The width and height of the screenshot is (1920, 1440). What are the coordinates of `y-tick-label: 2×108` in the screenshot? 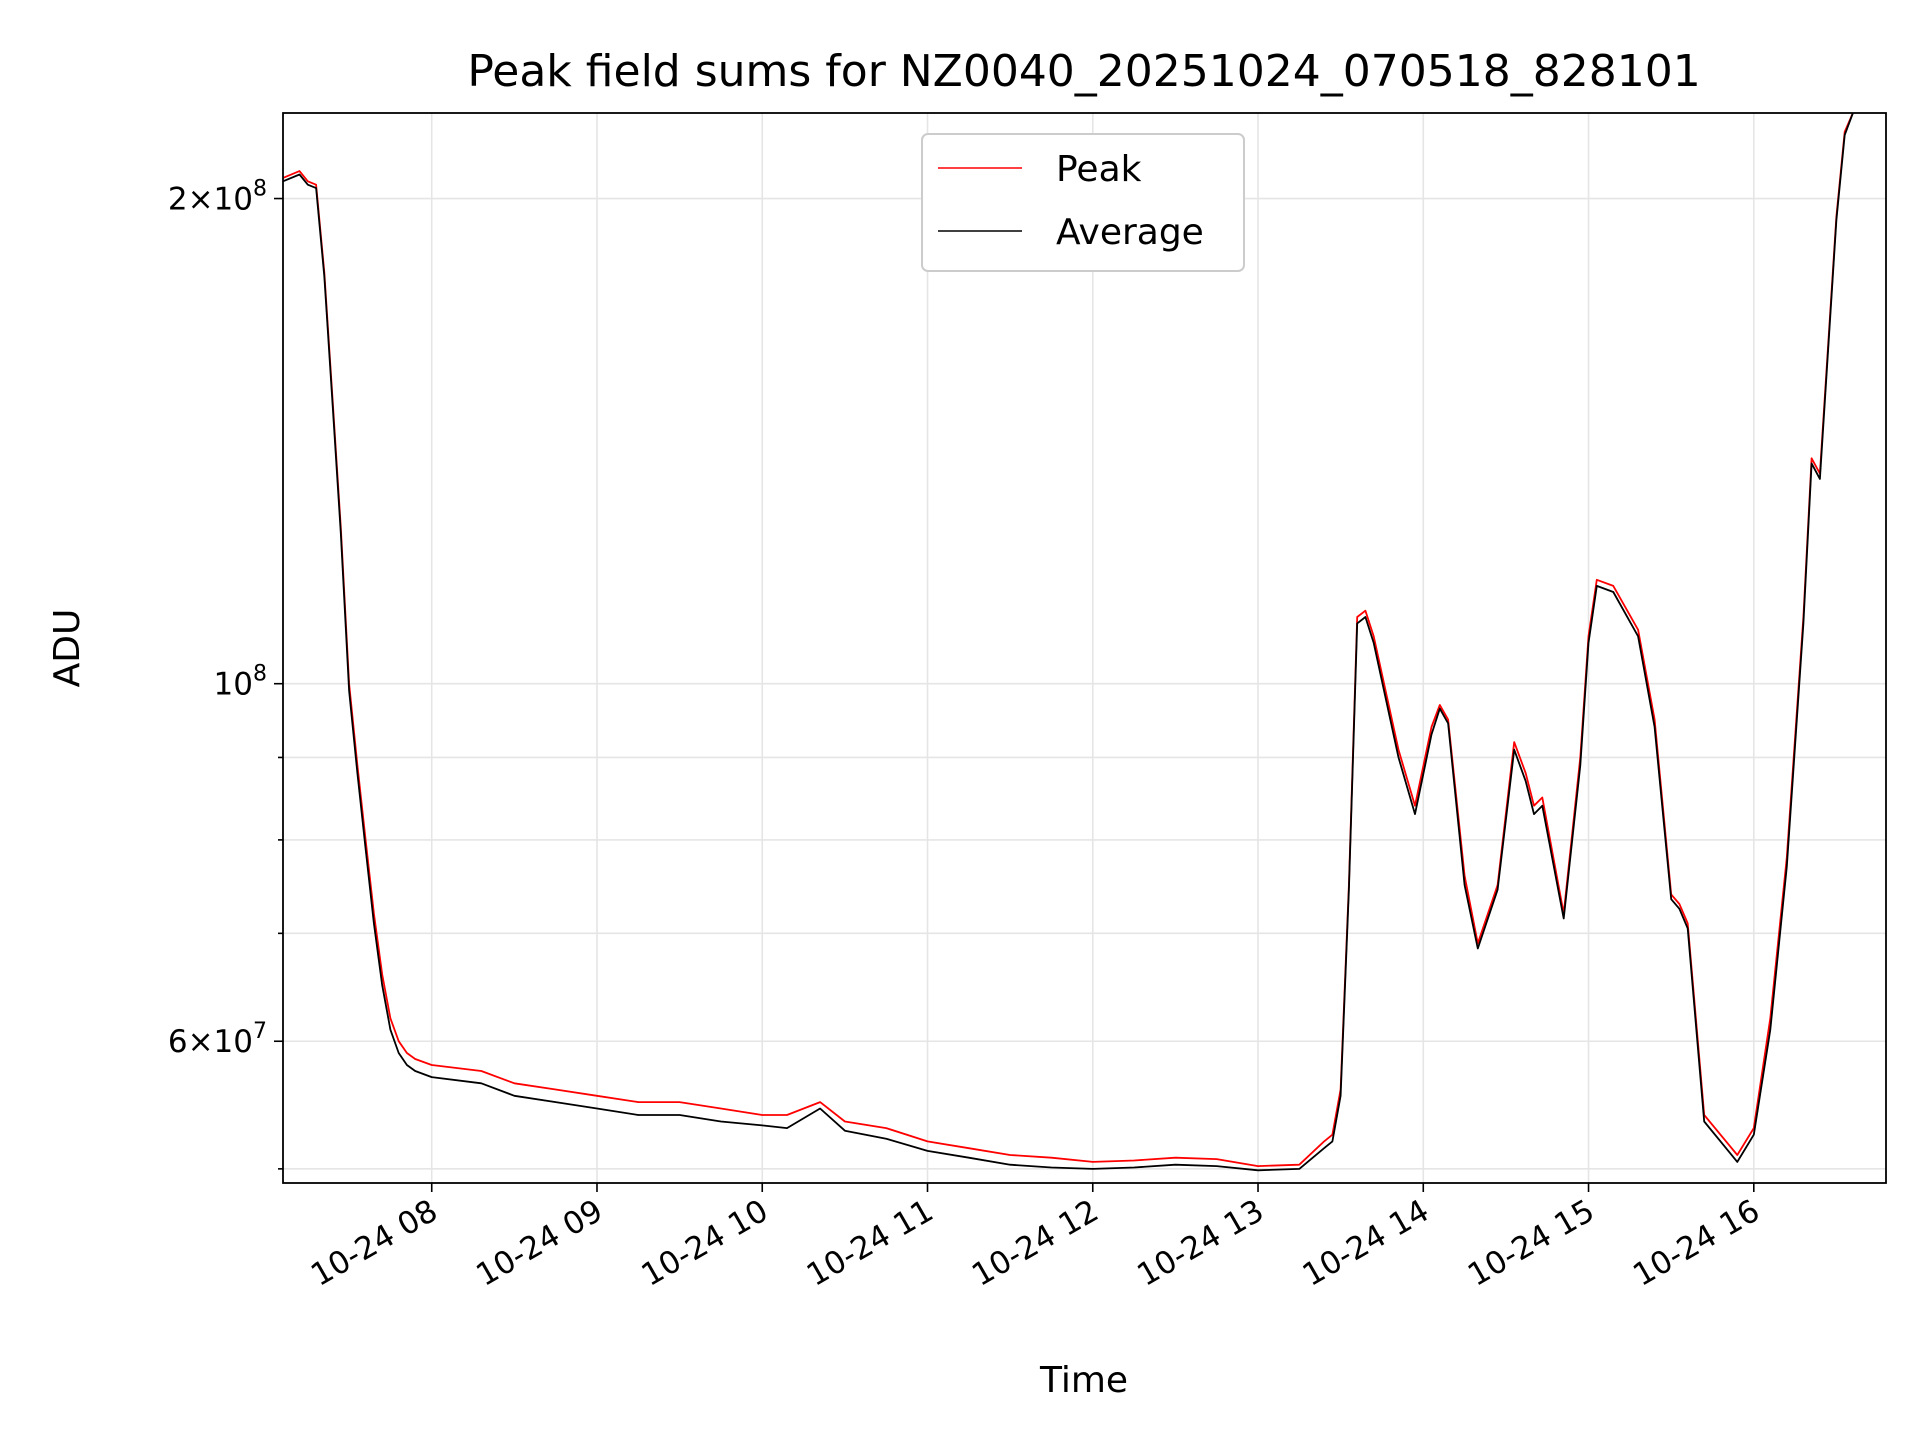 It's located at (217, 197).